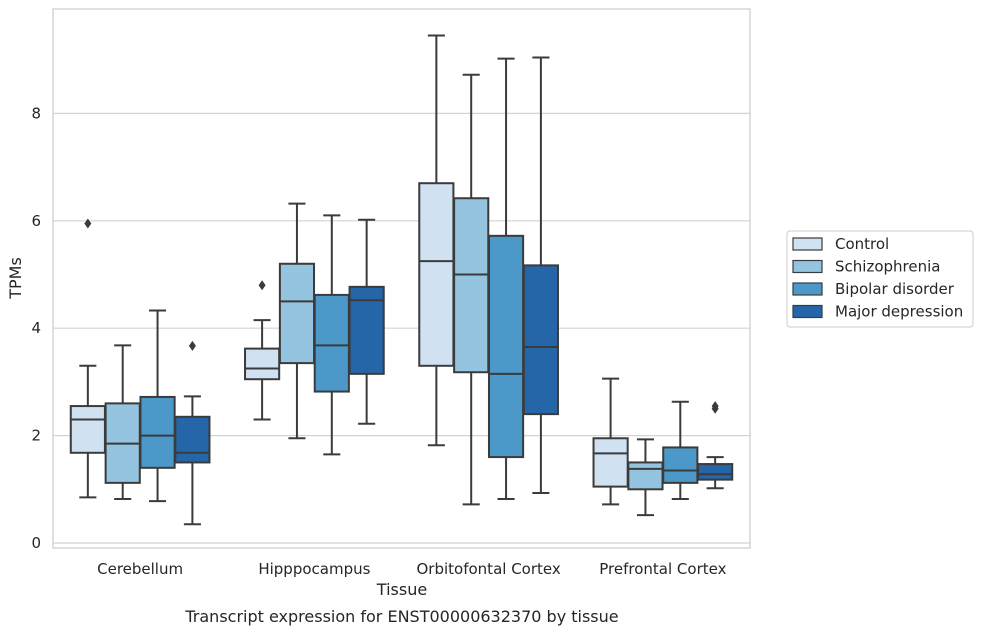  Describe the element at coordinates (887, 267) in the screenshot. I see `legend-label: Schizophrenia` at that location.